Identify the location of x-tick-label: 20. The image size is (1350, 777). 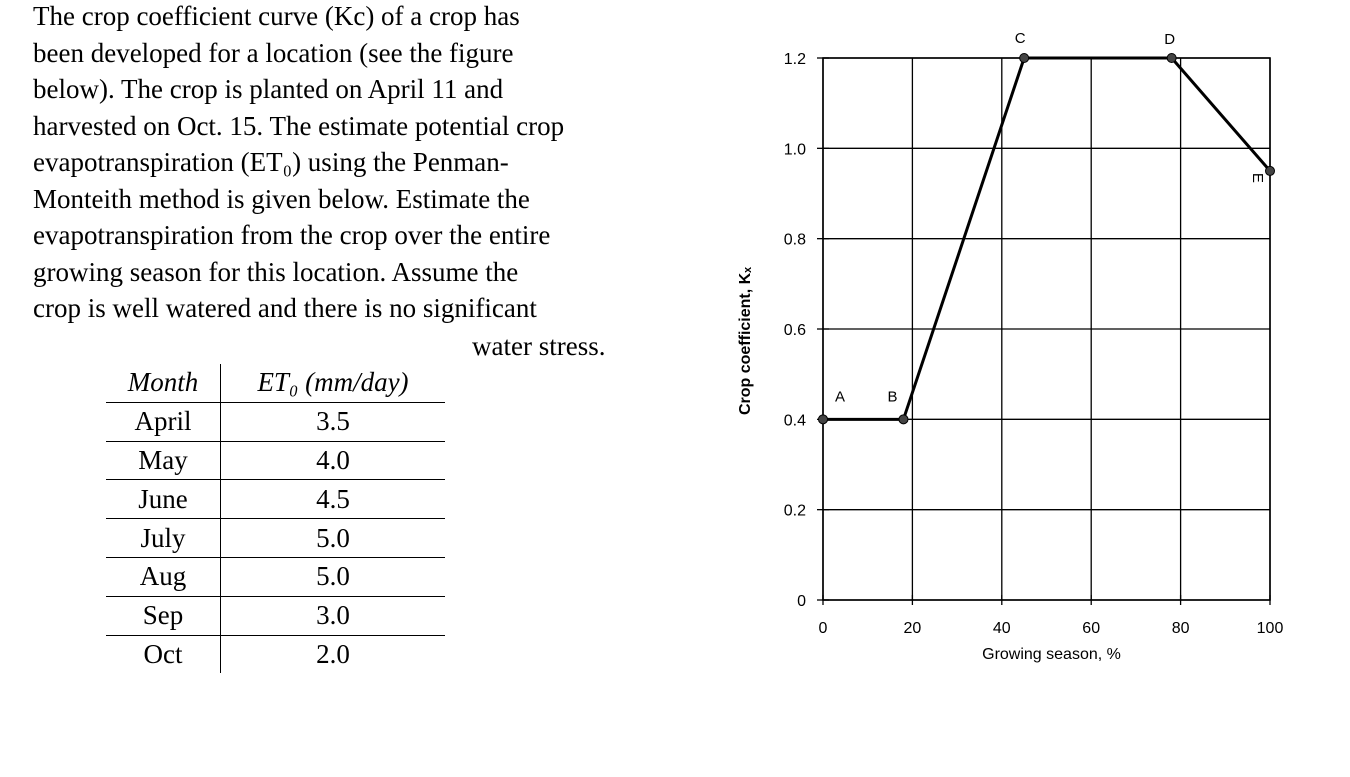
(913, 628).